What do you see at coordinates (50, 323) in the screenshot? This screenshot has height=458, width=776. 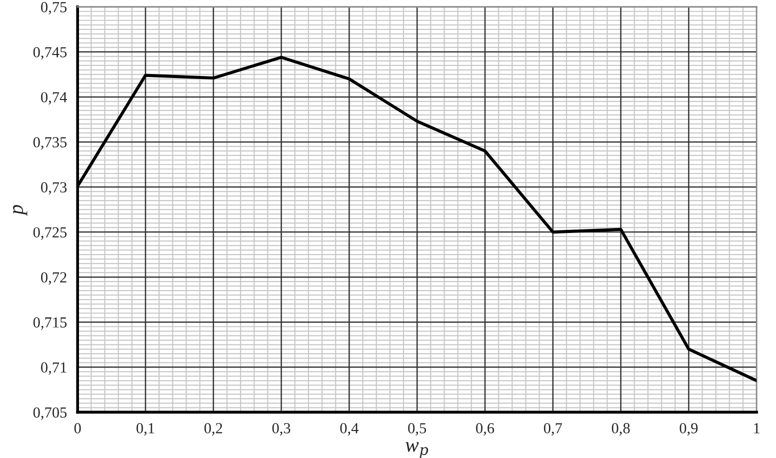 I see `y-tick-label: 0,715` at bounding box center [50, 323].